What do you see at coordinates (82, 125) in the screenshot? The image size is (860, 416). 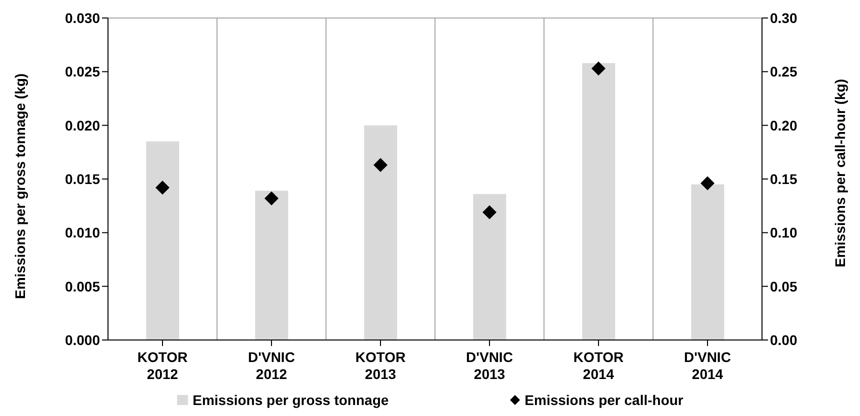 I see `y-tick-label: 0.020` at bounding box center [82, 125].